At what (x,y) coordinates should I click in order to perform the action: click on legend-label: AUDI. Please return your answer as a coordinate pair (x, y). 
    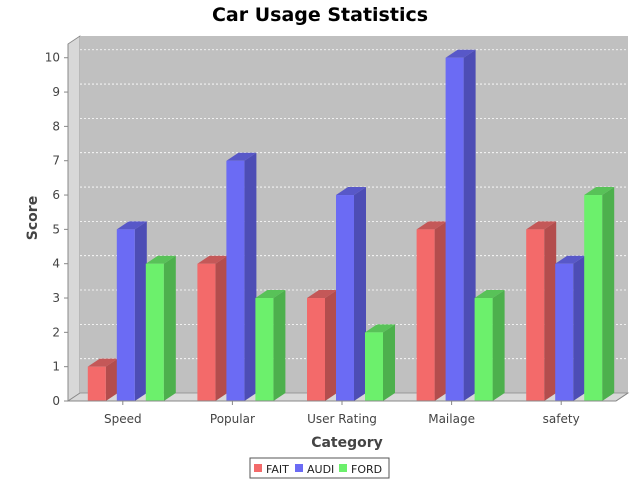
    Looking at the image, I should click on (320, 469).